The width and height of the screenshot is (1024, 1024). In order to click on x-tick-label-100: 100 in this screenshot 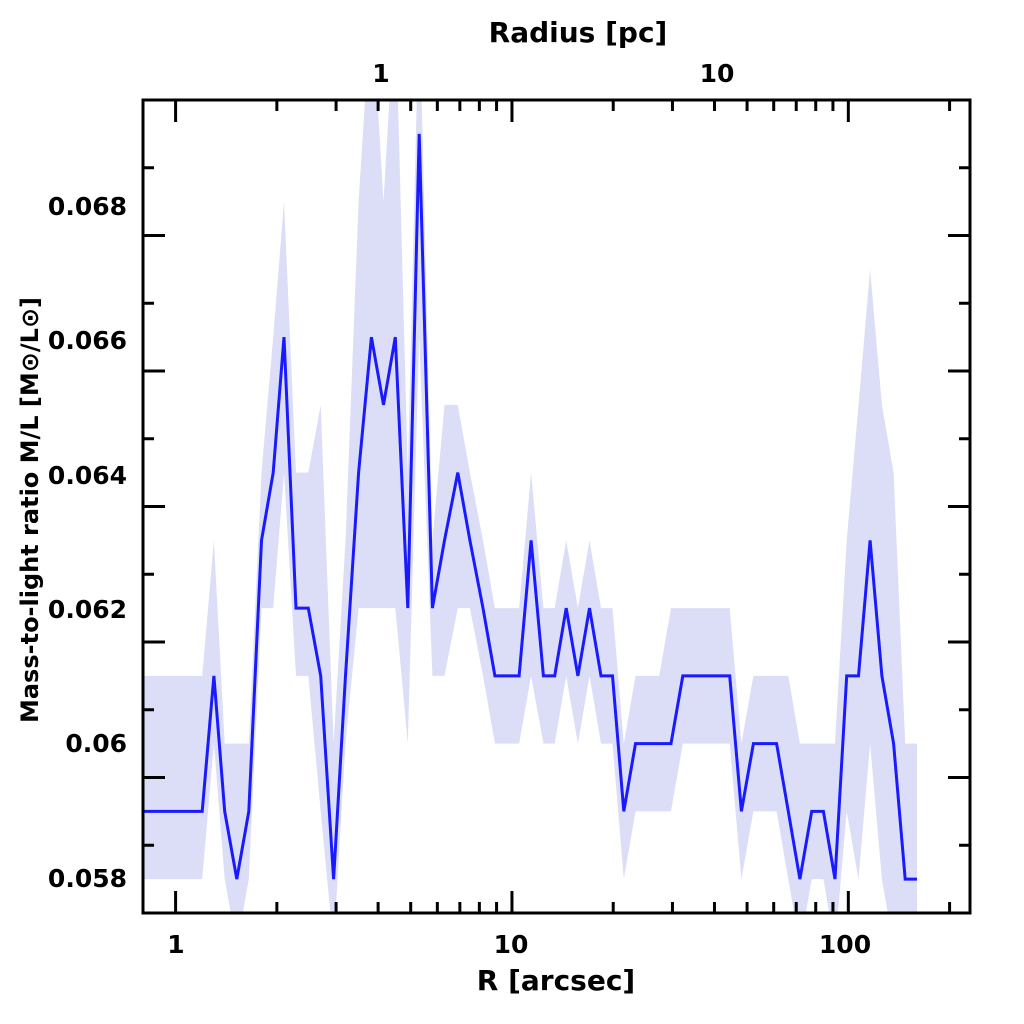, I will do `click(845, 944)`.